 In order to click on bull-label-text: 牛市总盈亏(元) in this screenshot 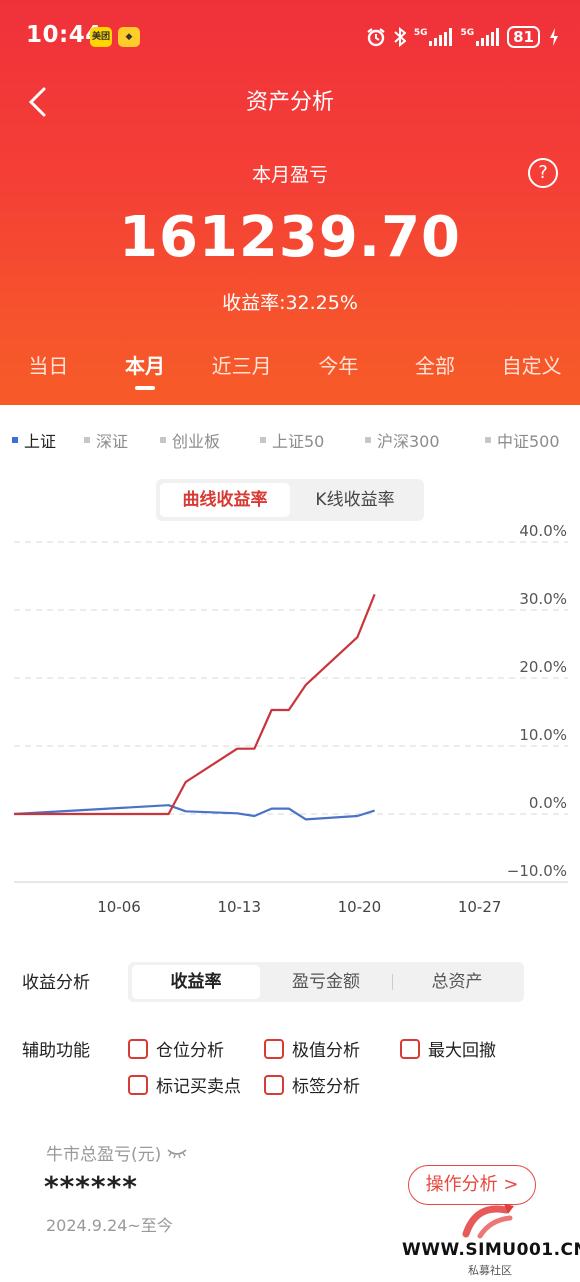, I will do `click(104, 1155)`.